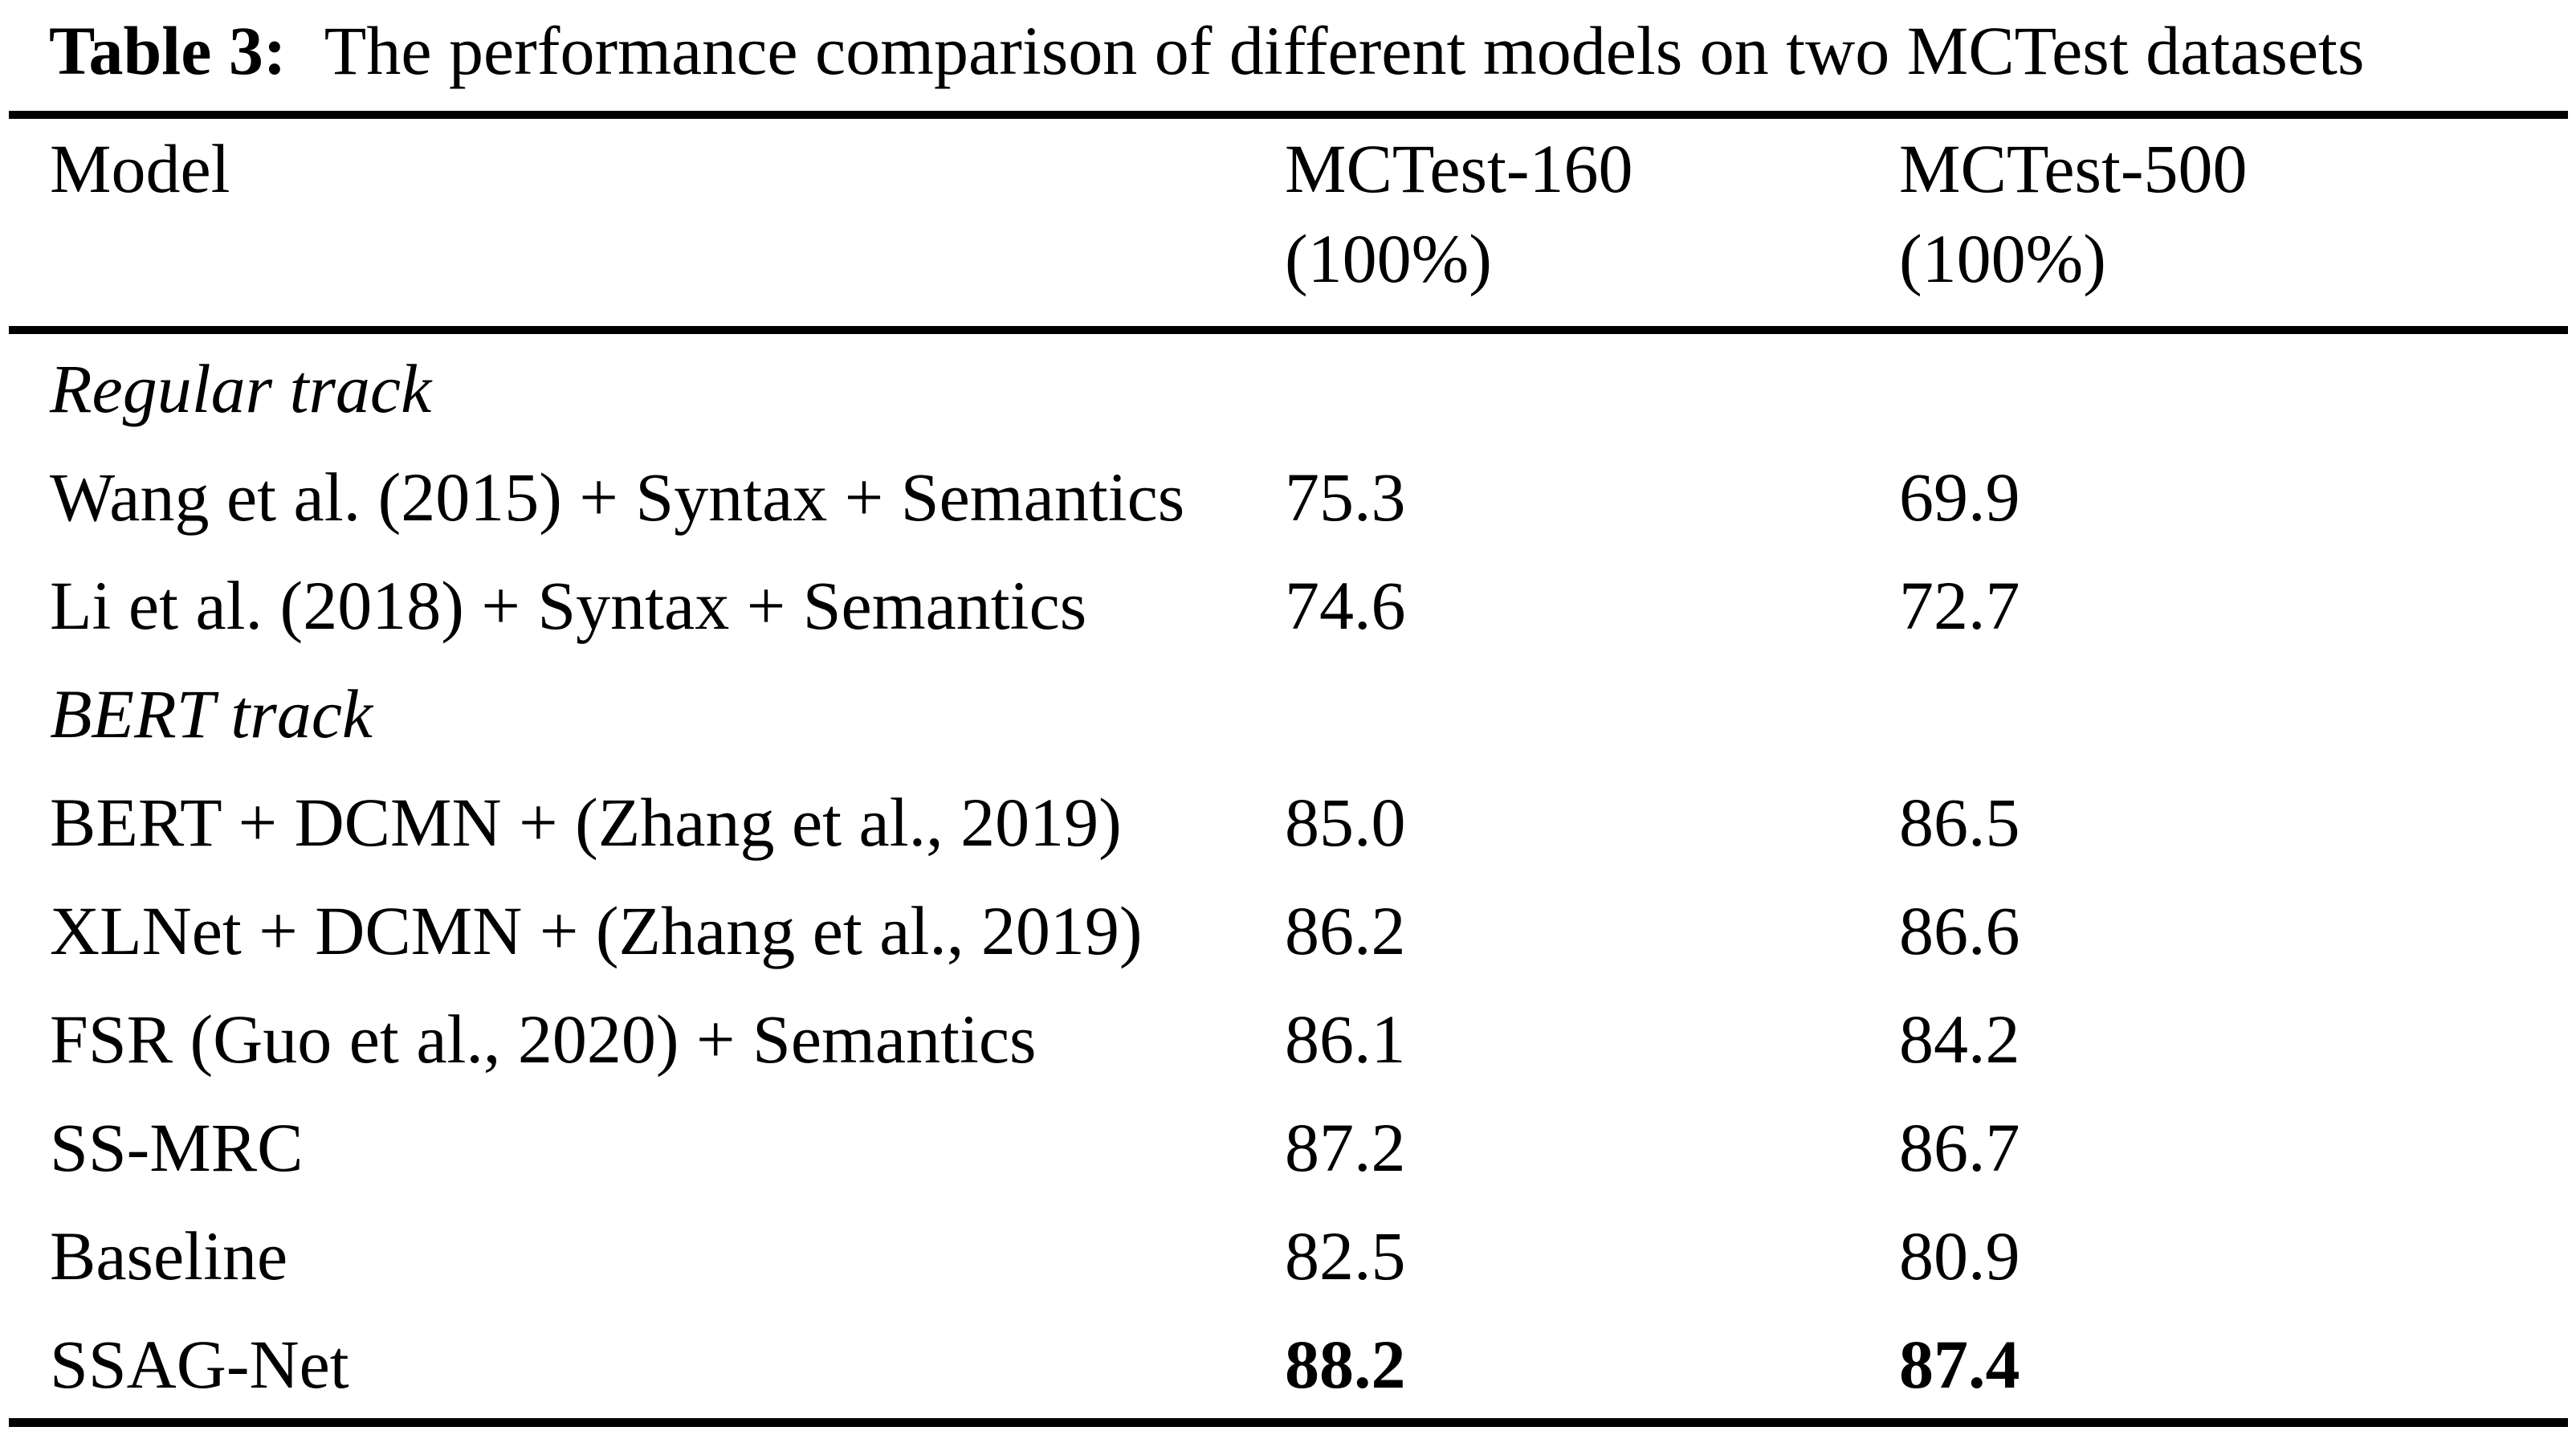  I want to click on mctest500-cell: 72.7, so click(1960, 605).